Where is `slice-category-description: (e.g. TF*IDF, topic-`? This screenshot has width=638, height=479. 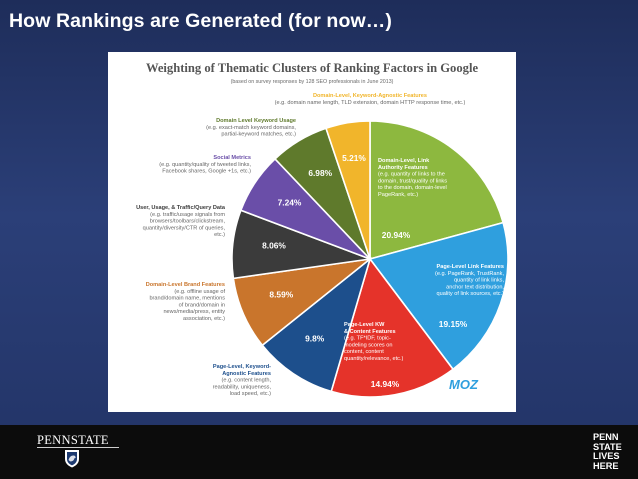 slice-category-description: (e.g. TF*IDF, topic- is located at coordinates (367, 339).